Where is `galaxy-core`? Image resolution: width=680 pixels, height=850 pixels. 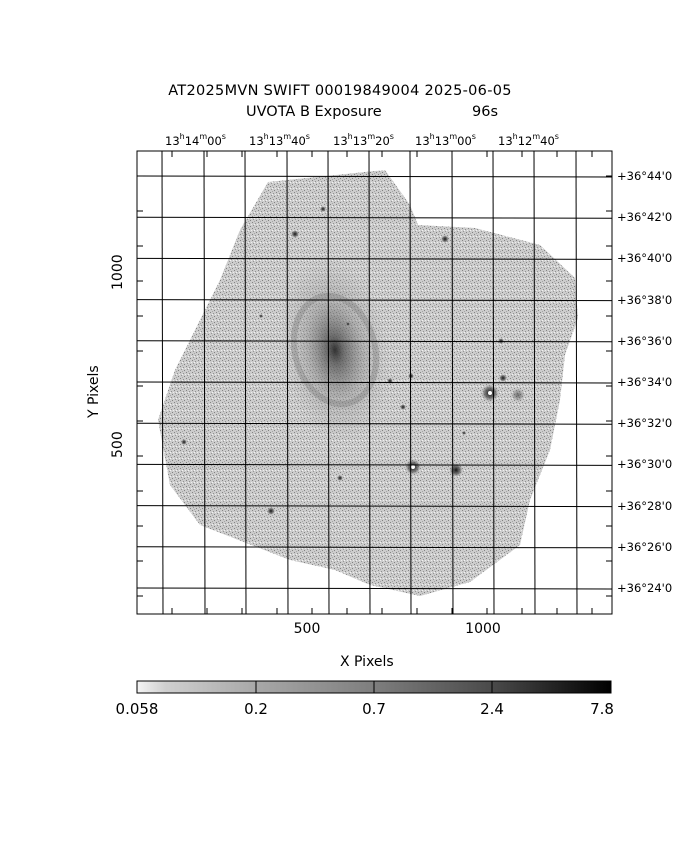 galaxy-core is located at coordinates (335, 350).